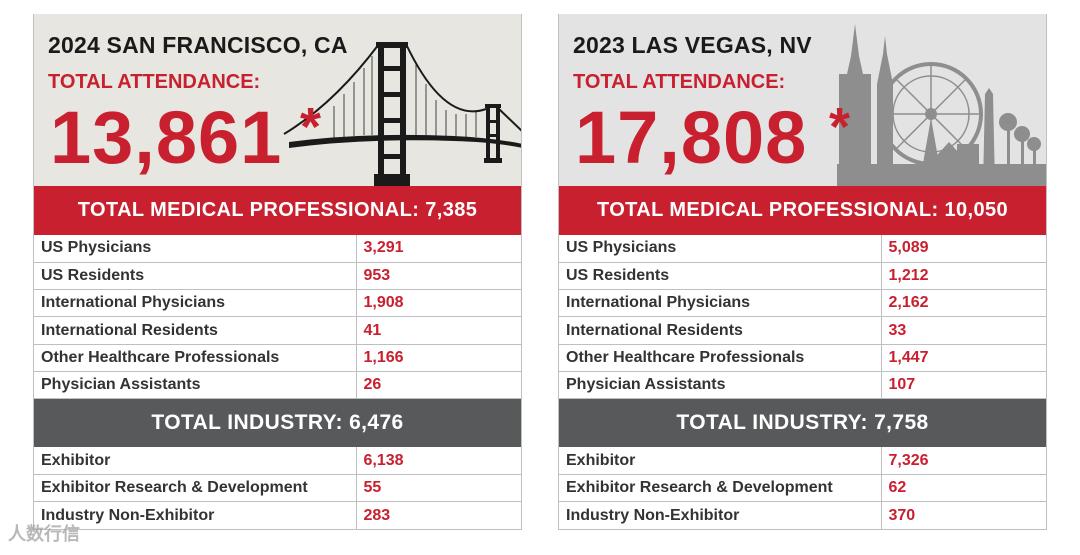 The width and height of the screenshot is (1080, 555). What do you see at coordinates (44, 534) in the screenshot?
I see `watermark: 人数行信` at bounding box center [44, 534].